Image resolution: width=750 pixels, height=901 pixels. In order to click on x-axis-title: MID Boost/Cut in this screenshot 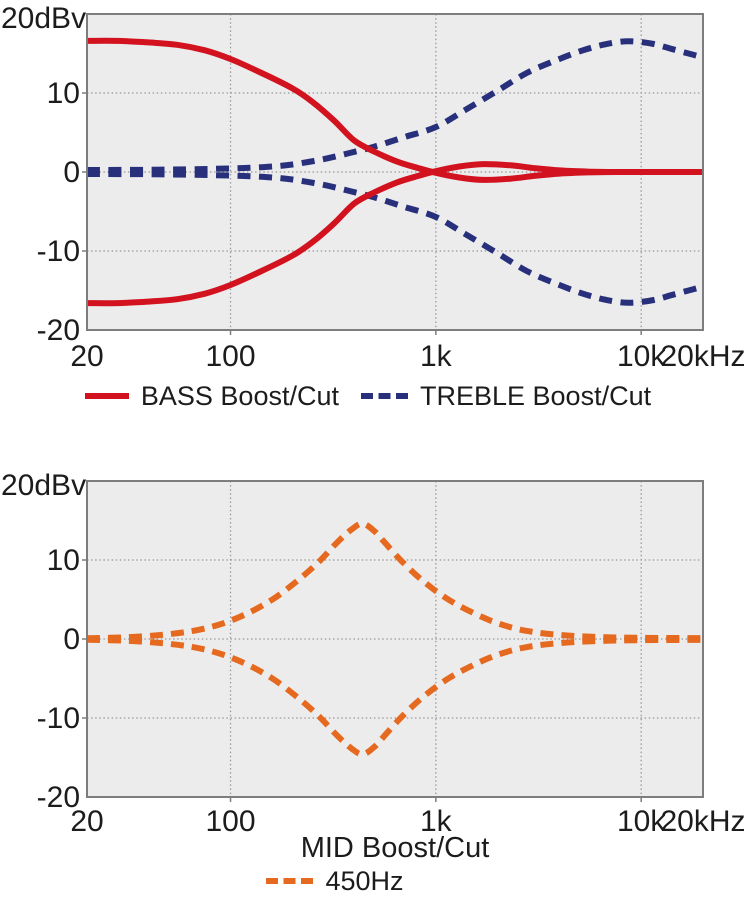, I will do `click(395, 848)`.